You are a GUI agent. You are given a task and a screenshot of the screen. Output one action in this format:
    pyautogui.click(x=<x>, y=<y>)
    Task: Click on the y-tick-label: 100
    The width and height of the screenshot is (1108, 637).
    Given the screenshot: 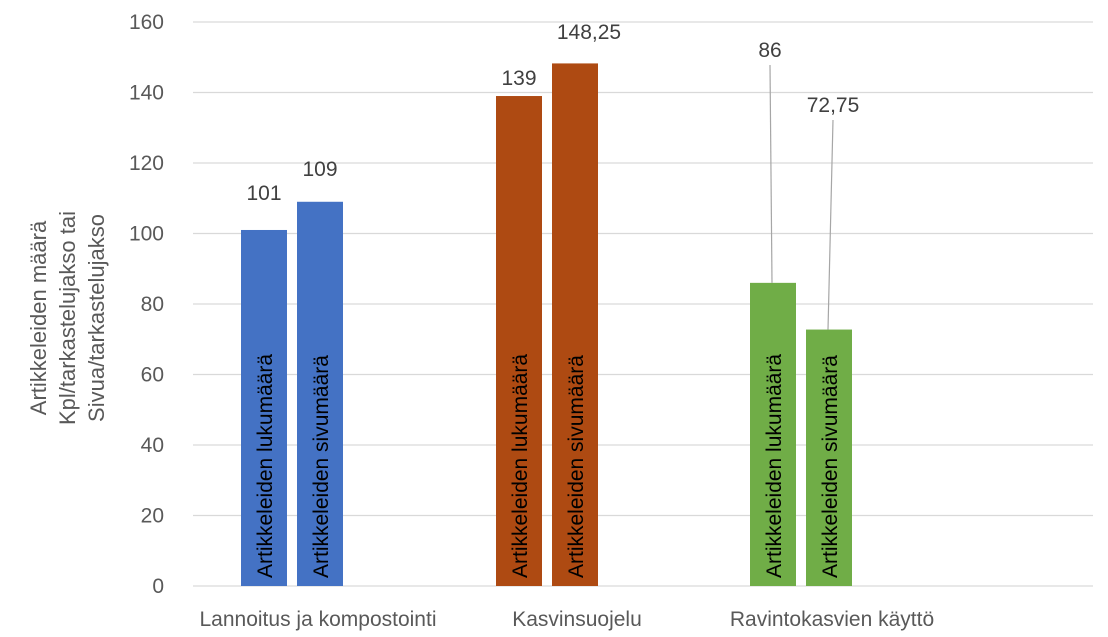 What is the action you would take?
    pyautogui.click(x=146, y=234)
    